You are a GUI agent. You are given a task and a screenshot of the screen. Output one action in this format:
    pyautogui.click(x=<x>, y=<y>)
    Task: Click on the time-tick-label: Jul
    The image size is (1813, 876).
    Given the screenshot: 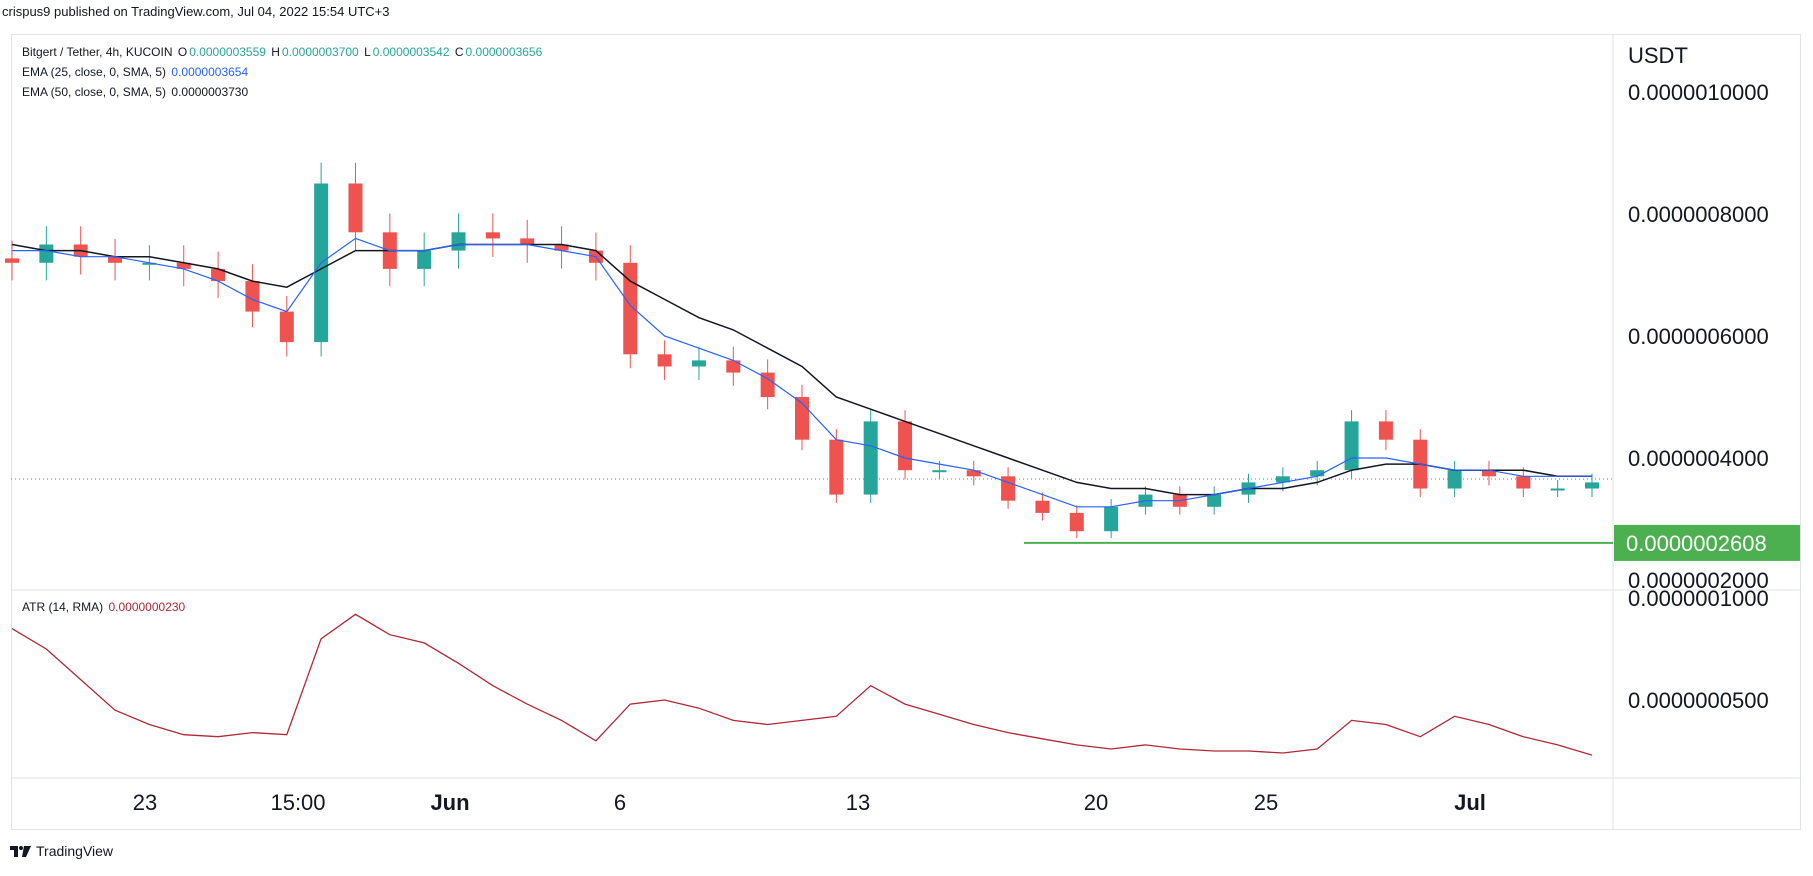 What is the action you would take?
    pyautogui.click(x=1470, y=802)
    